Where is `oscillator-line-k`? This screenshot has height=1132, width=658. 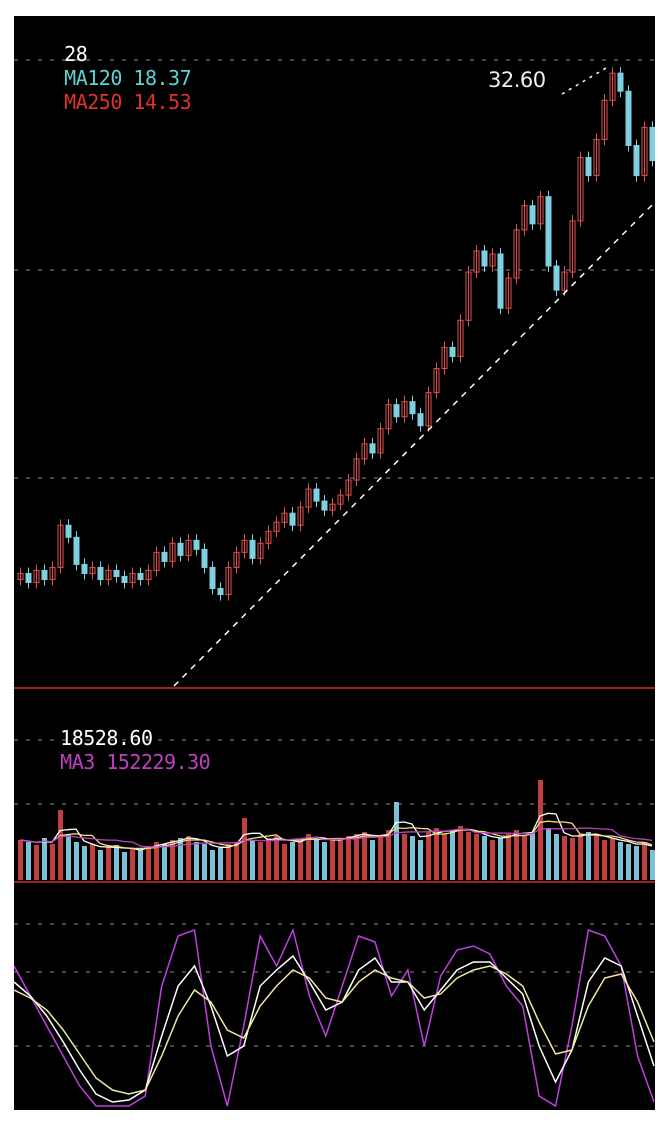
oscillator-line-k is located at coordinates (334, 1028).